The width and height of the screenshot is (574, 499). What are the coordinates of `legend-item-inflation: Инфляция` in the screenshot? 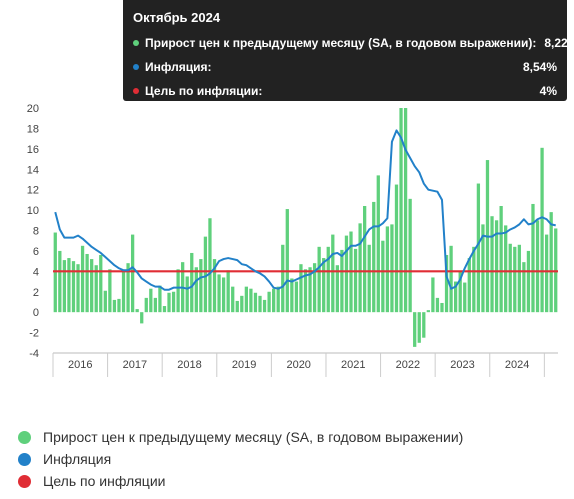 It's located at (240, 459).